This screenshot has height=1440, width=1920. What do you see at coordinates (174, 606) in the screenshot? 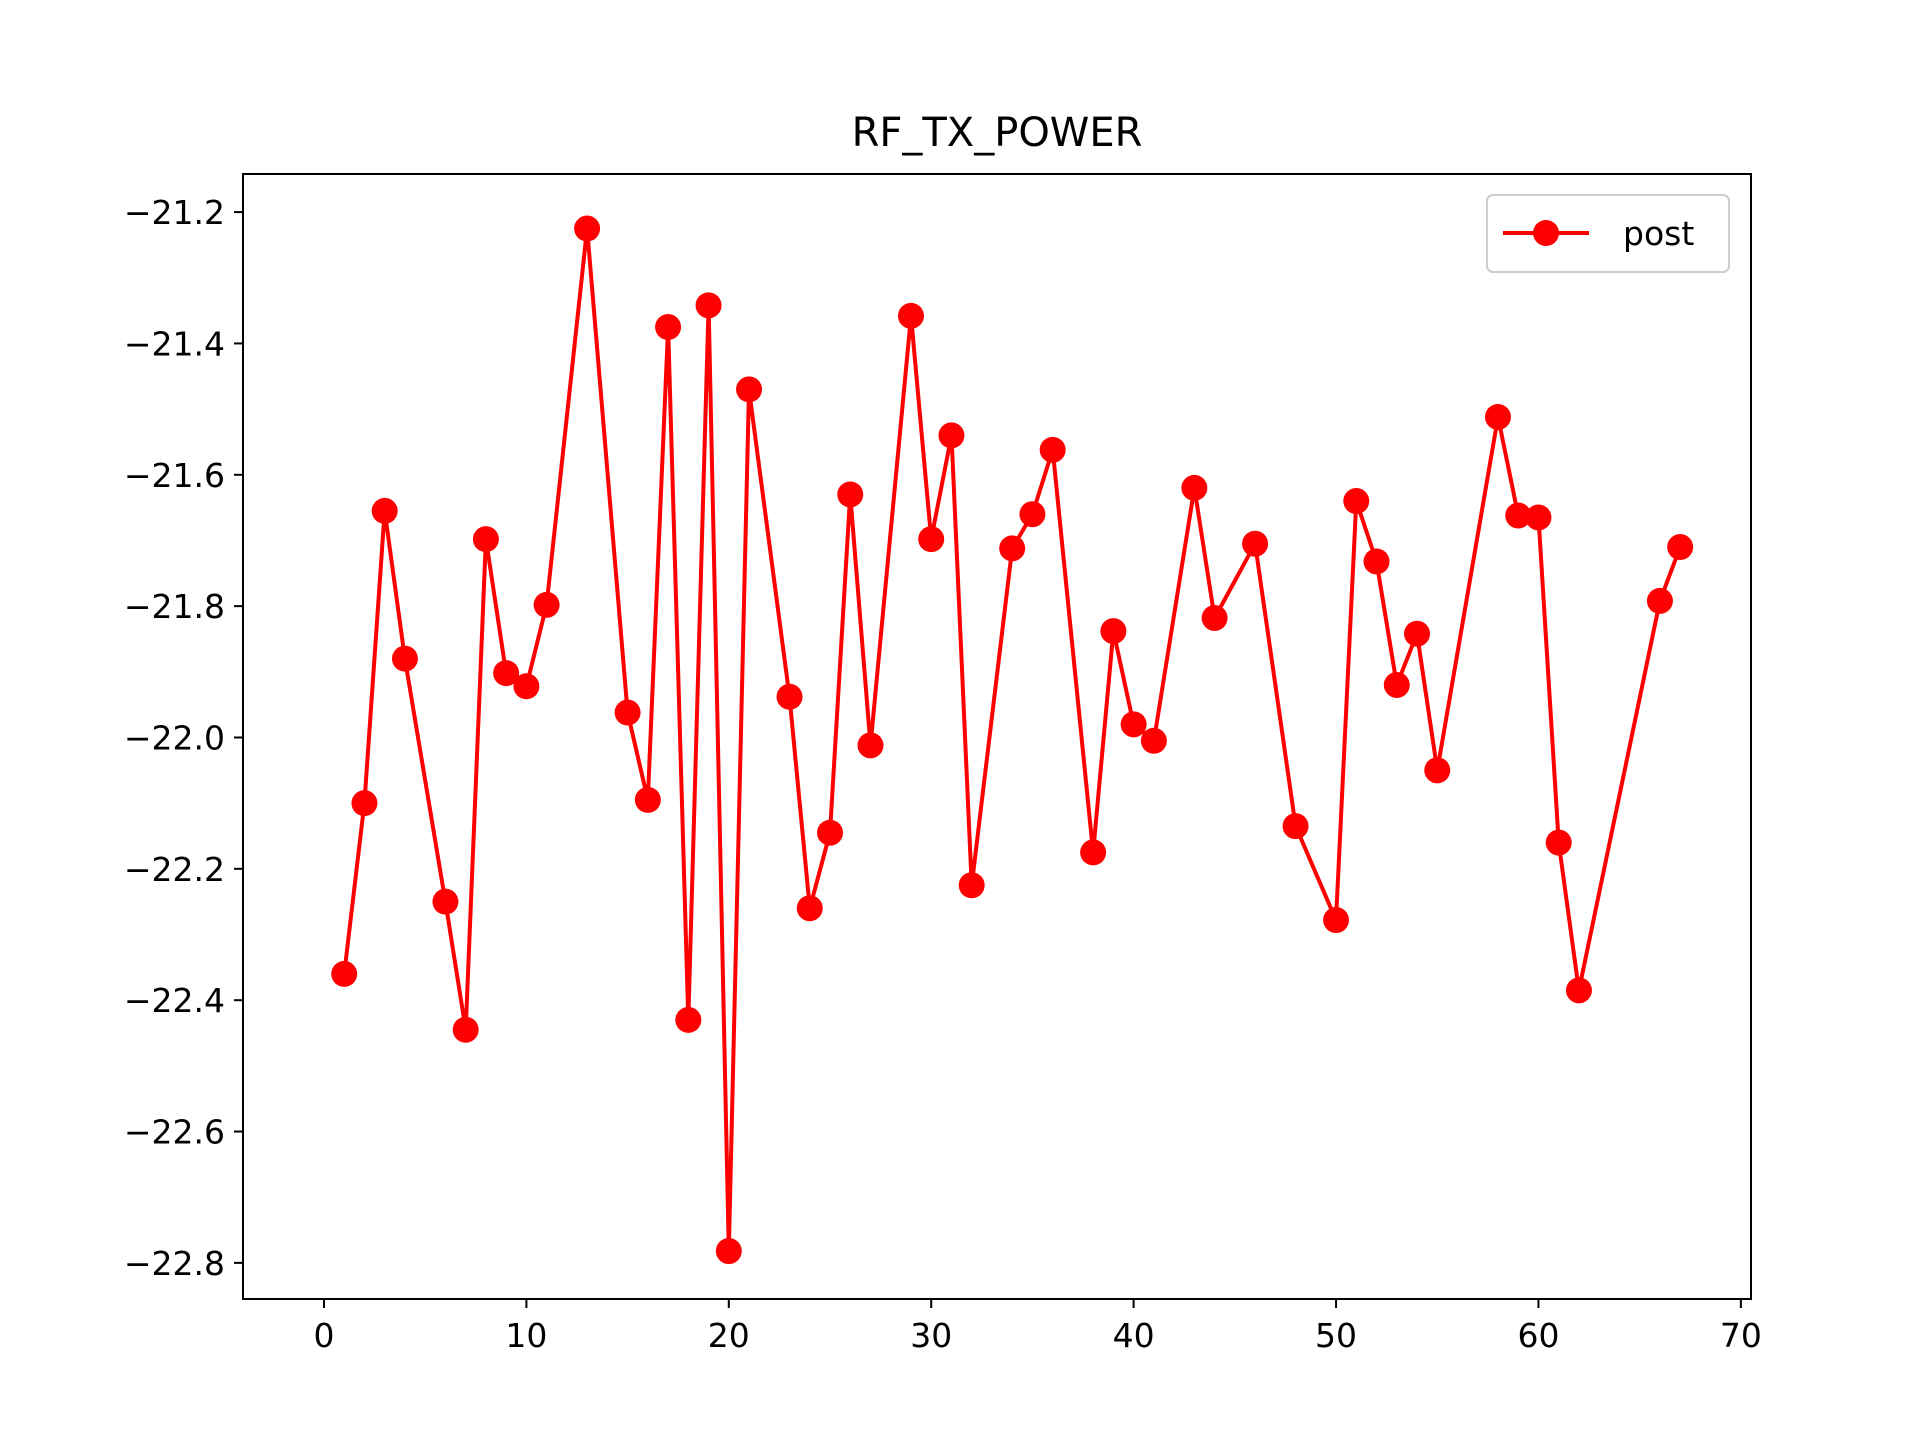
I see `y-tick-label: −21.8` at bounding box center [174, 606].